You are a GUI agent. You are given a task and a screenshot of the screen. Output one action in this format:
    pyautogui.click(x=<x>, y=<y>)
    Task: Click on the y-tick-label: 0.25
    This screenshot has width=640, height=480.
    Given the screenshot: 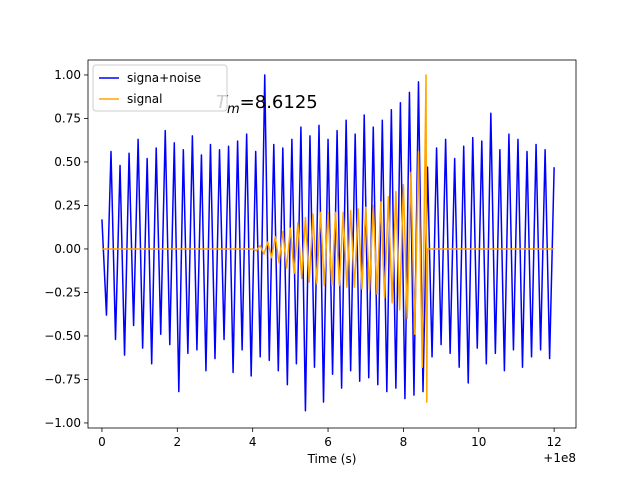 What is the action you would take?
    pyautogui.click(x=67, y=205)
    